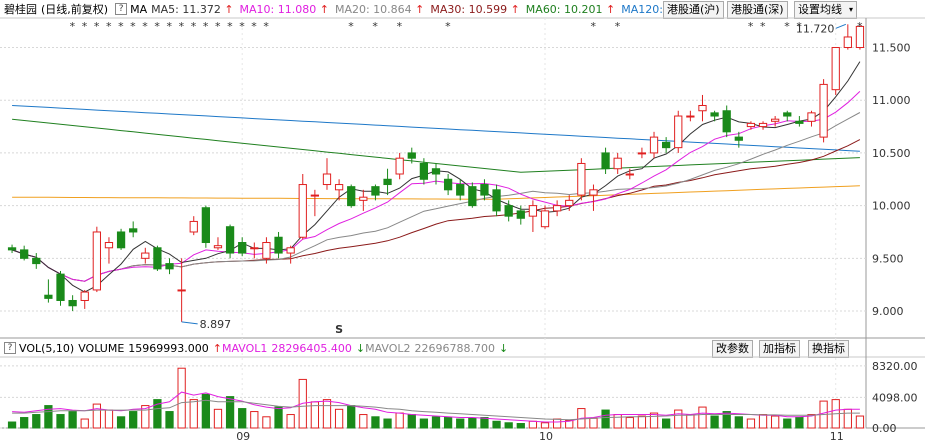 This screenshot has width=925, height=442. What do you see at coordinates (121, 9) in the screenshot?
I see `help-icon: ?` at bounding box center [121, 9].